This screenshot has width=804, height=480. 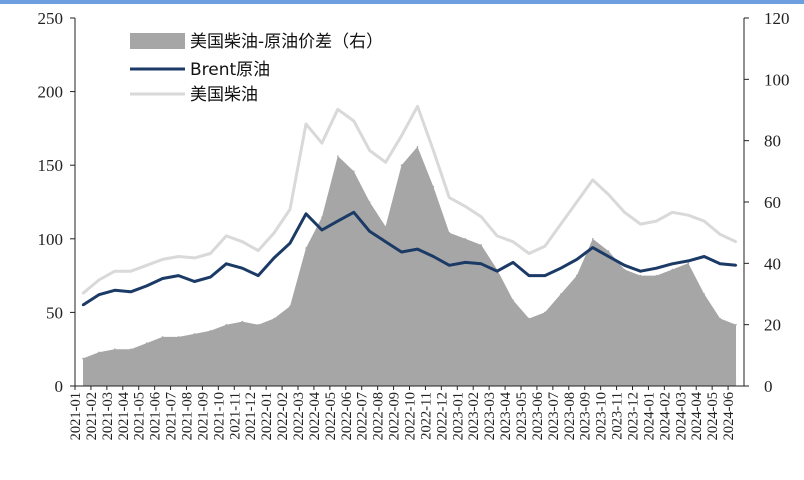 I want to click on x-tick-label-2021-01: 2021-01, so click(x=76, y=416).